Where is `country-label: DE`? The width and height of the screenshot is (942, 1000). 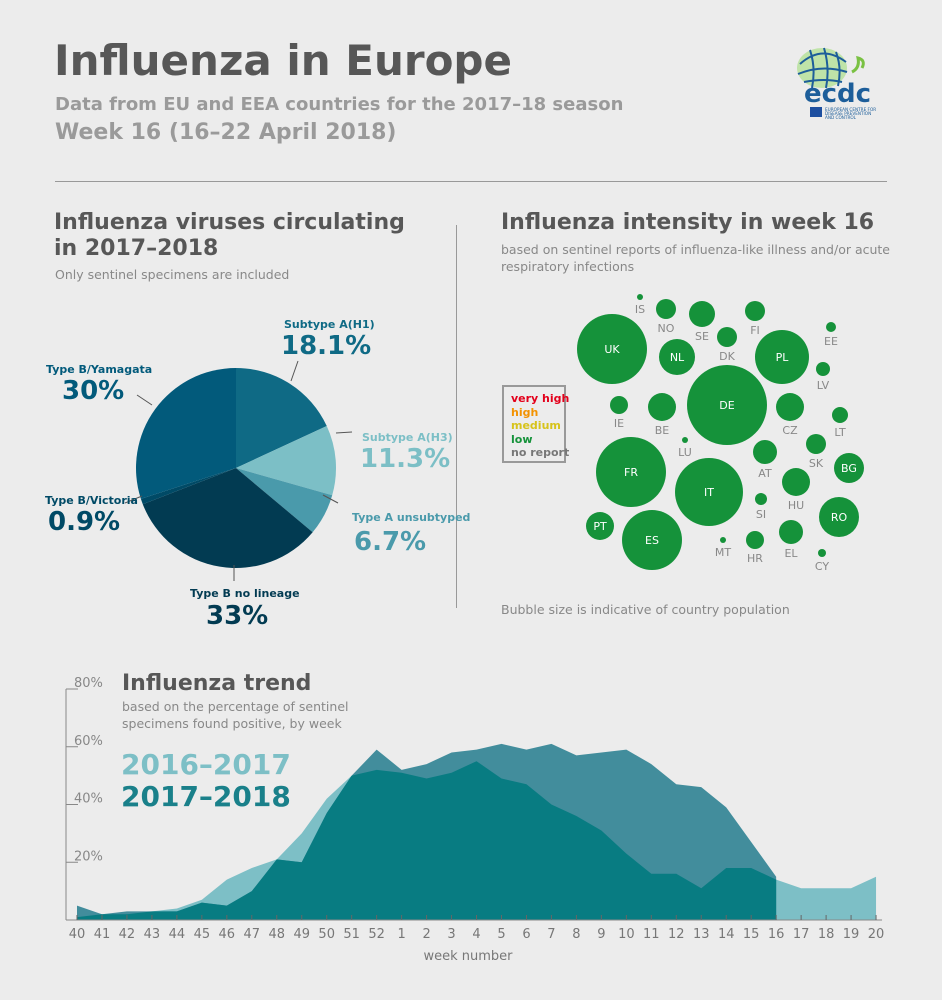
country-label: DE is located at coordinates (726, 405).